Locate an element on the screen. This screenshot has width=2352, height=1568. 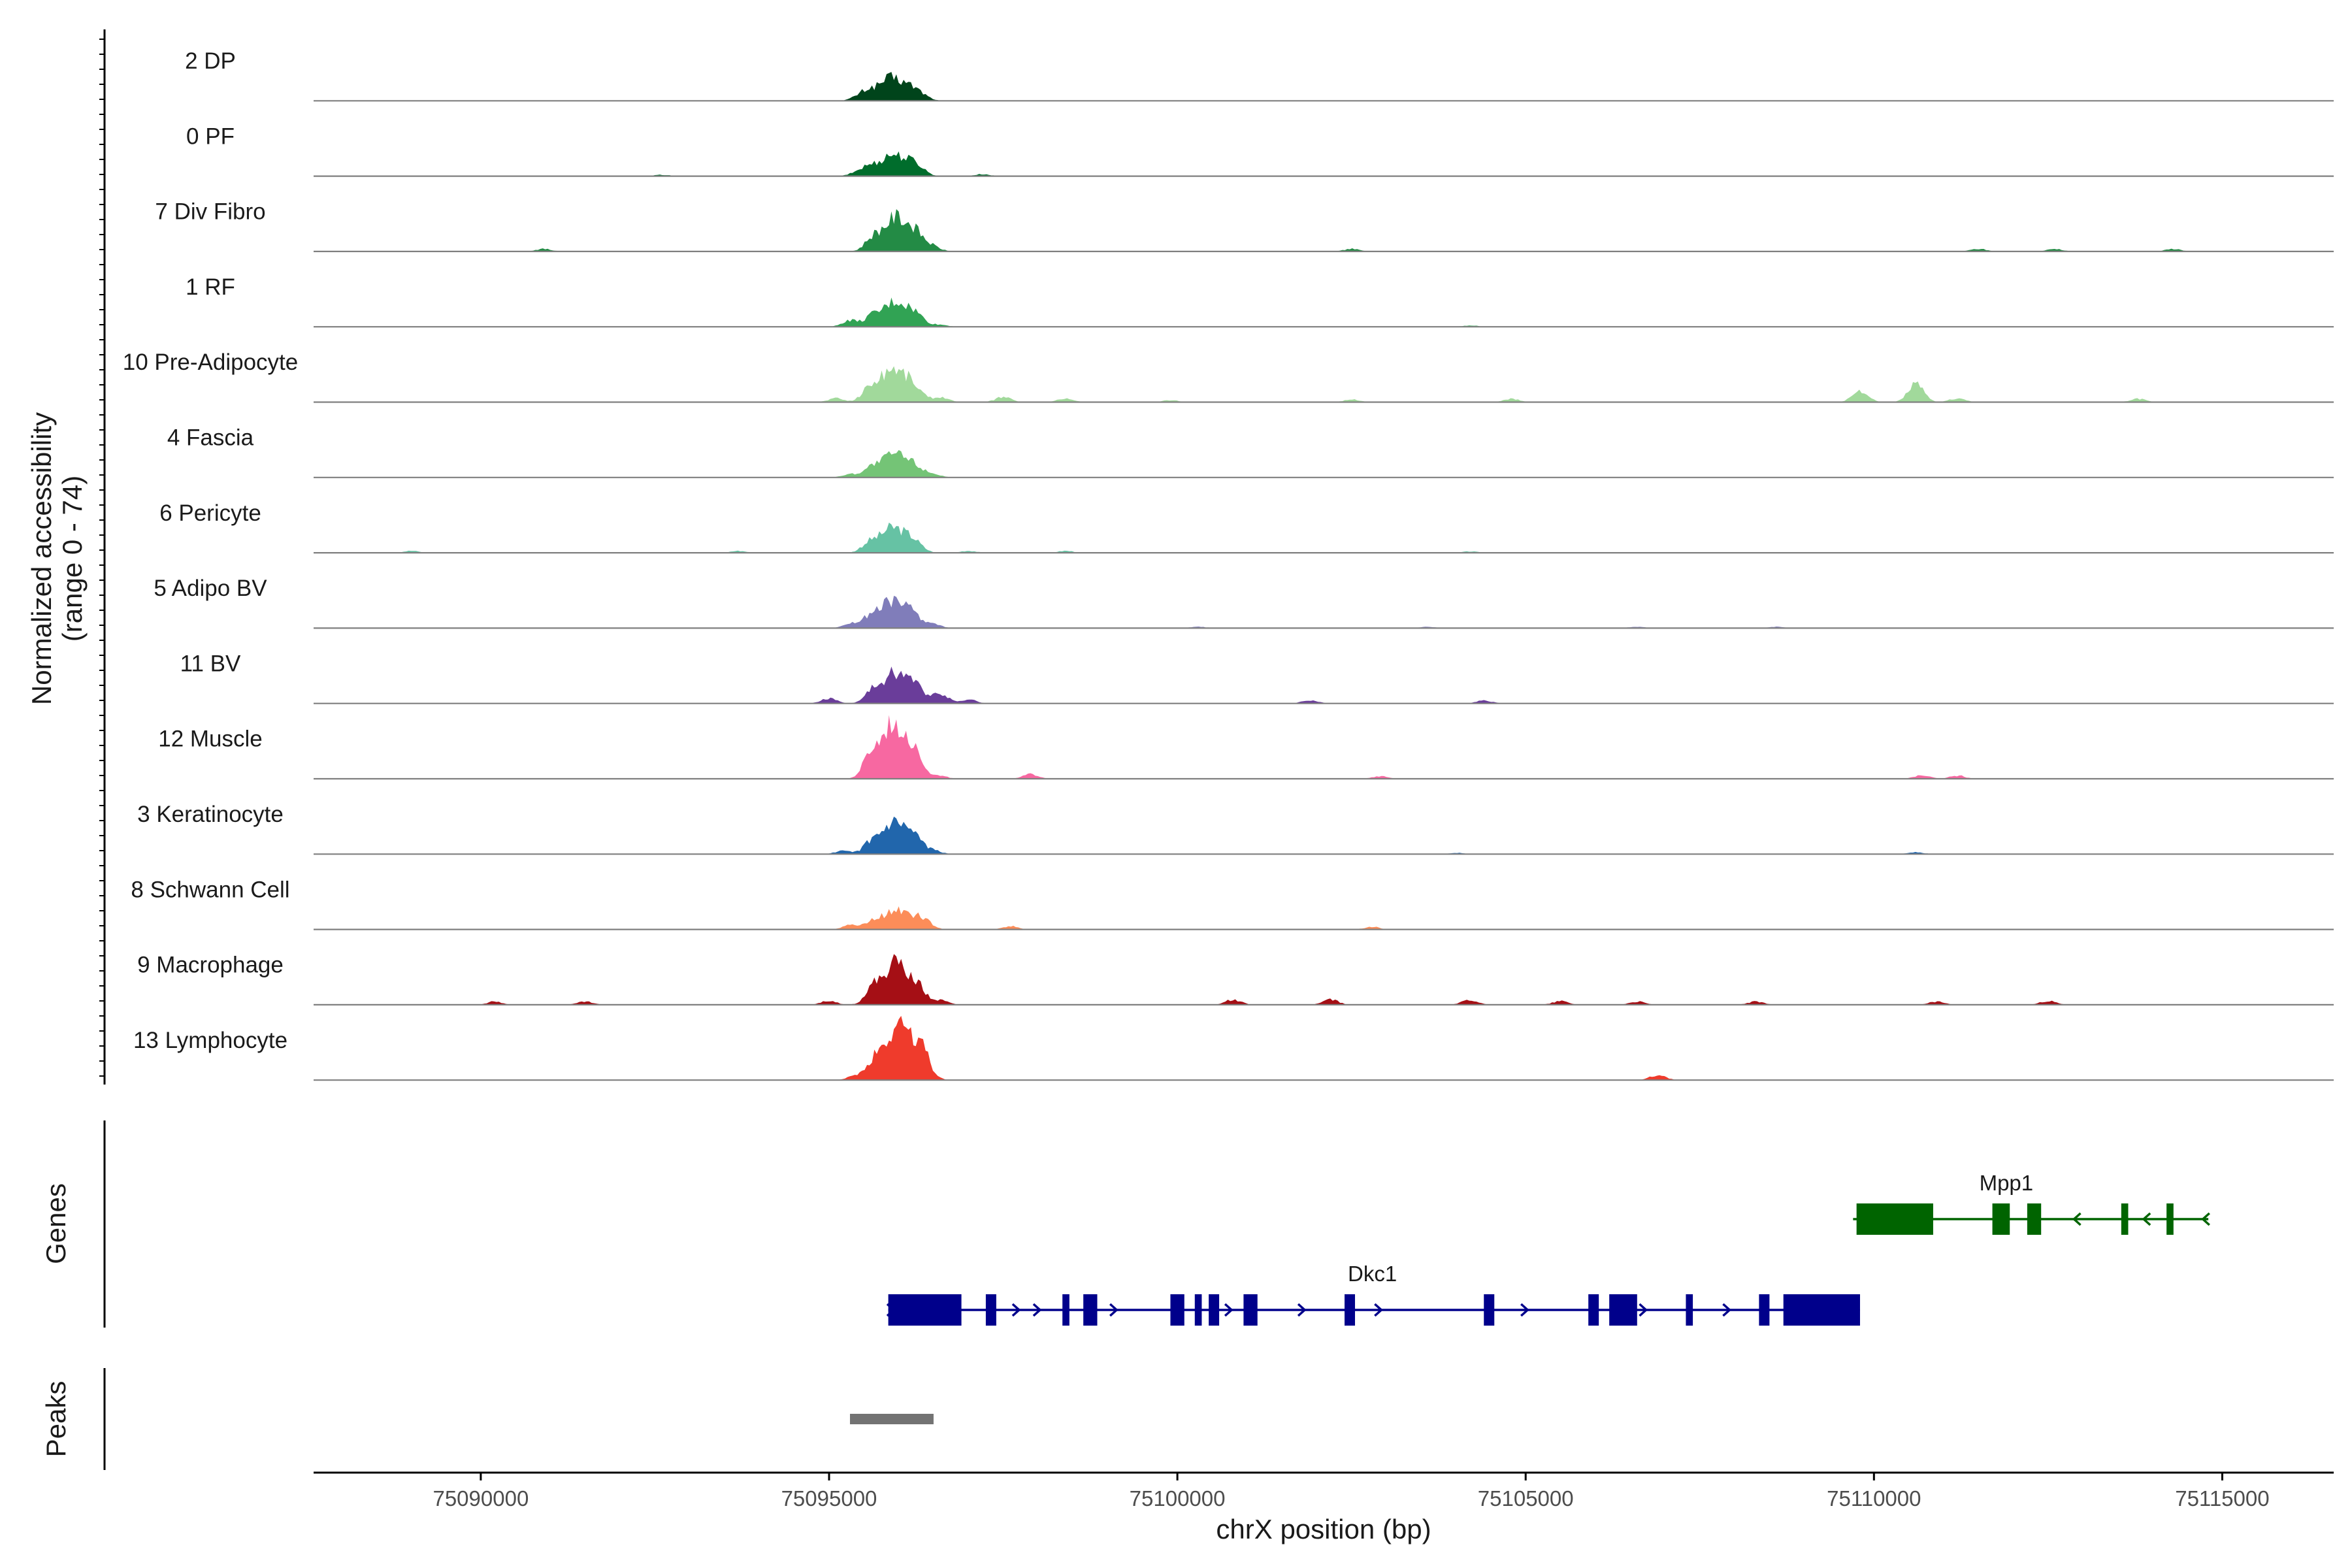
coverage-track: 6 Pericyte is located at coordinates (1246, 527).